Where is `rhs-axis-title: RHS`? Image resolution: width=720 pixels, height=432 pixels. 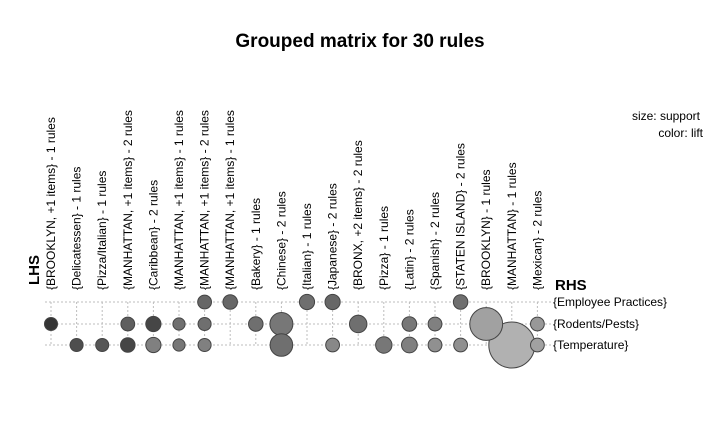 rhs-axis-title: RHS is located at coordinates (571, 285).